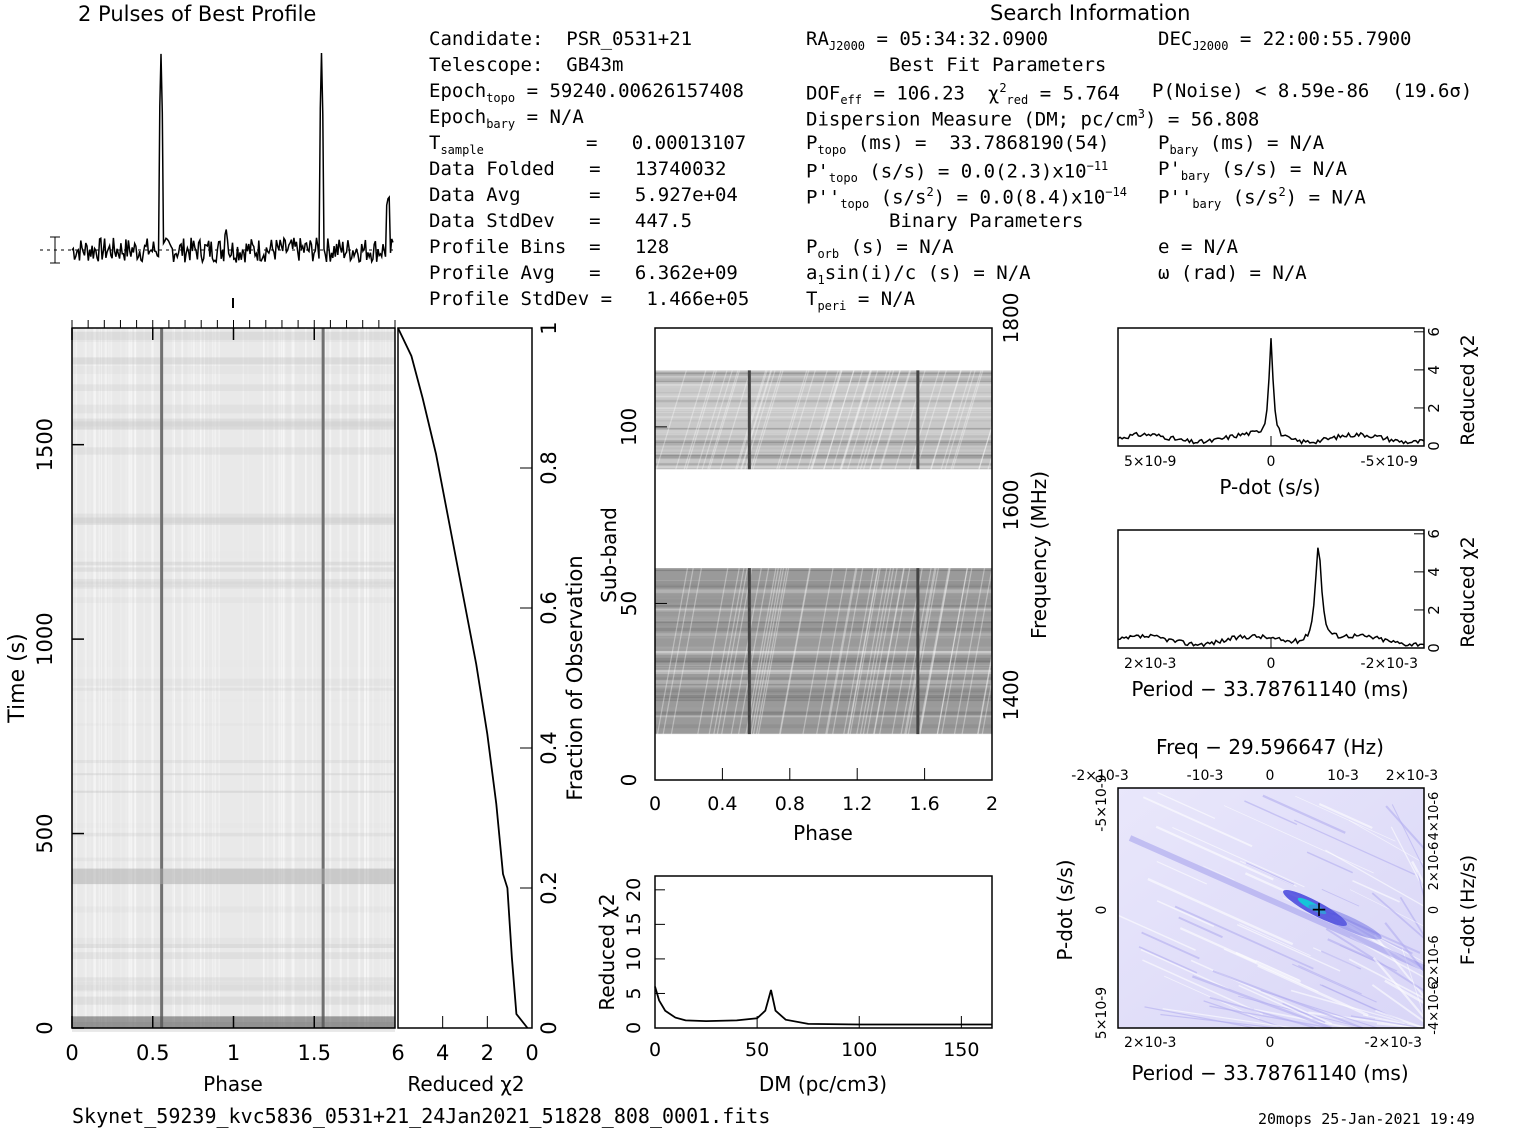  What do you see at coordinates (45, 1027) in the screenshot?
I see `time-phase-ytick-label: 0` at bounding box center [45, 1027].